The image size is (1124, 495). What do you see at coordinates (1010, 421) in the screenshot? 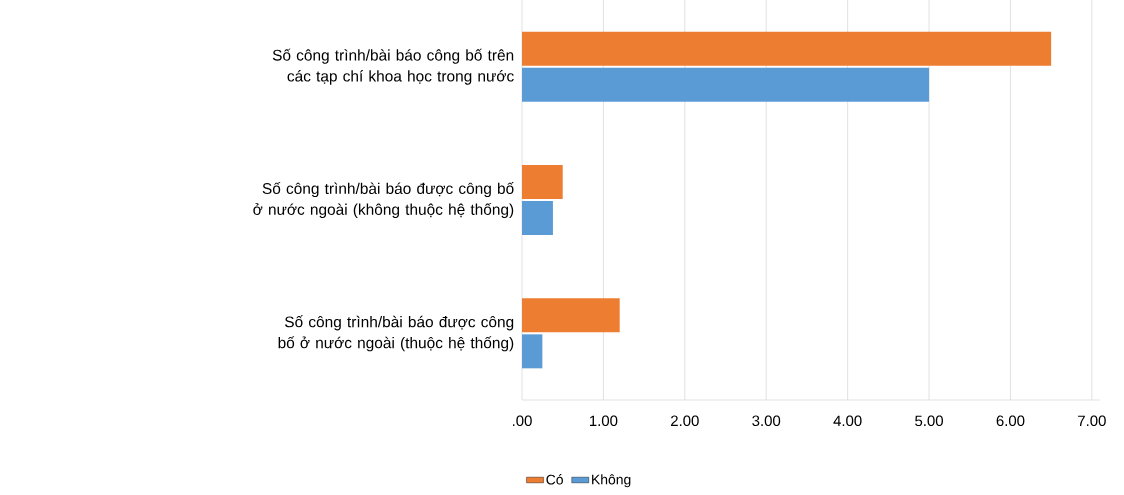
I see `x-tick-label: 6.00` at bounding box center [1010, 421].